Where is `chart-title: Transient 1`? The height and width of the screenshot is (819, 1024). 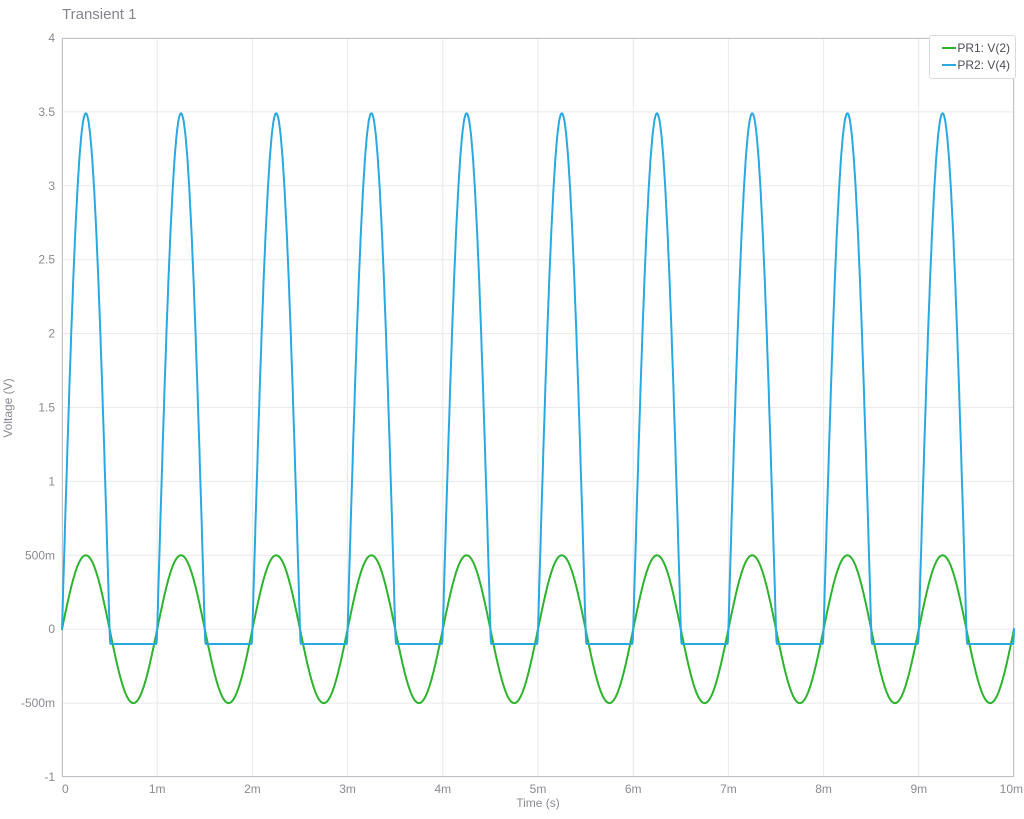 chart-title: Transient 1 is located at coordinates (99, 14).